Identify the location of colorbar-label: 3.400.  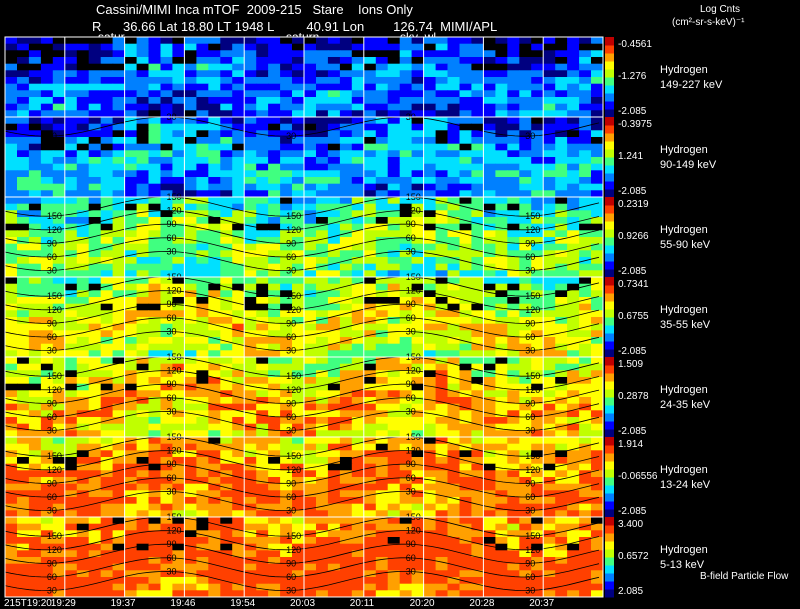
(631, 524).